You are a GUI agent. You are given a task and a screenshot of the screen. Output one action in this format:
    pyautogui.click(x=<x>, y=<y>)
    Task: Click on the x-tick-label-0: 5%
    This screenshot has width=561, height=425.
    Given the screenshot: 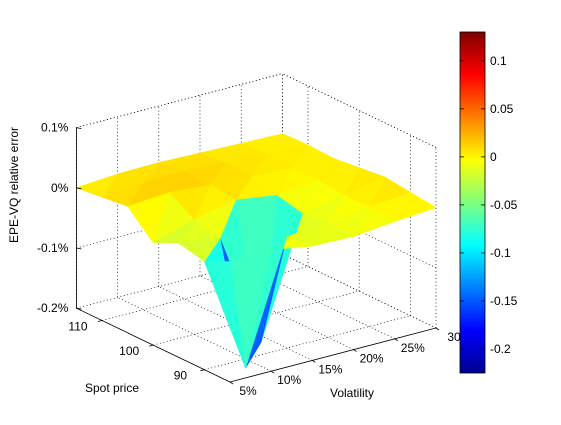 What is the action you would take?
    pyautogui.click(x=248, y=391)
    